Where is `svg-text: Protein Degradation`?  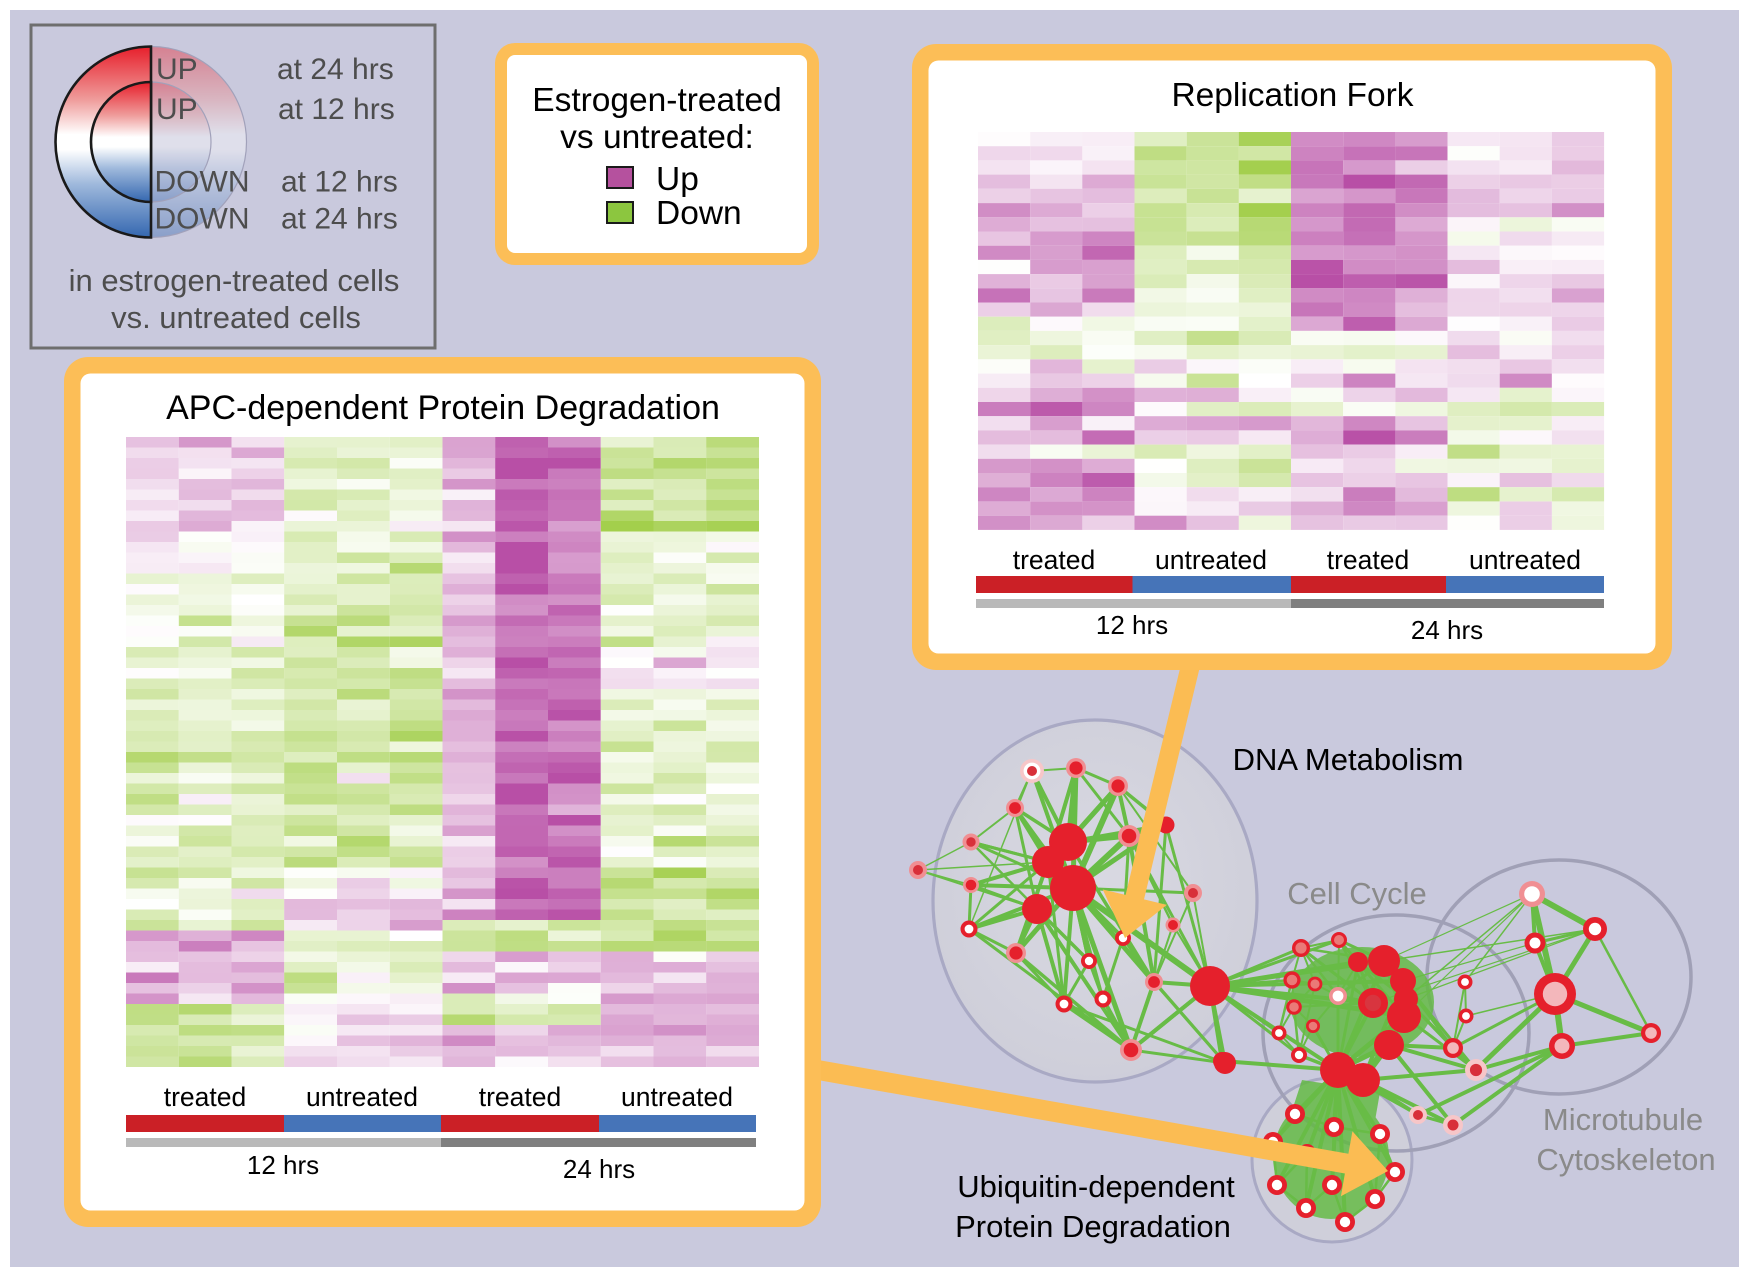 svg-text: Protein Degradation is located at coordinates (1093, 1226).